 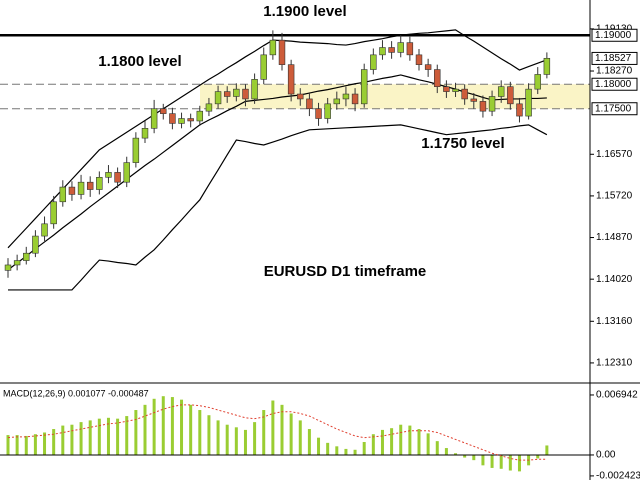 I want to click on current-price-label: 1.18527, so click(x=613, y=58).